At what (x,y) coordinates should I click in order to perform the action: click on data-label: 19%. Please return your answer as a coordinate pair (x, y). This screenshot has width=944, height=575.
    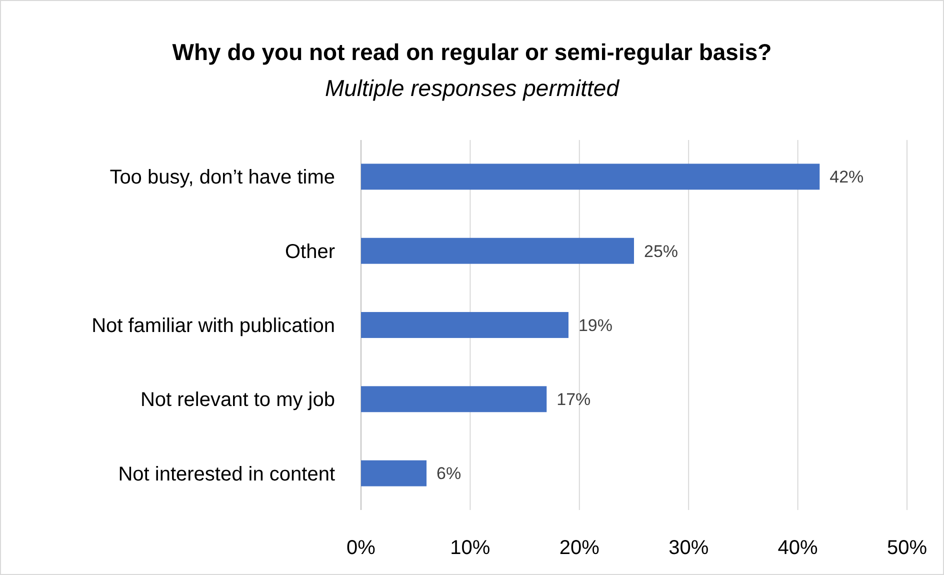
    Looking at the image, I should click on (595, 325).